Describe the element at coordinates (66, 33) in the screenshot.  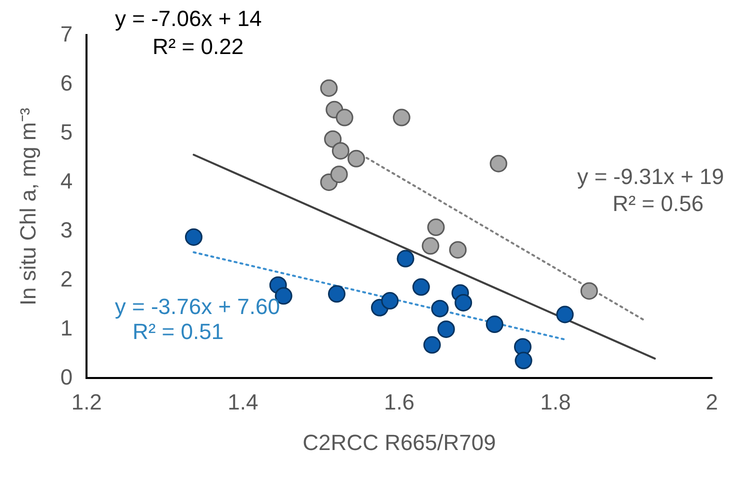
I see `y-tick-label: 7` at that location.